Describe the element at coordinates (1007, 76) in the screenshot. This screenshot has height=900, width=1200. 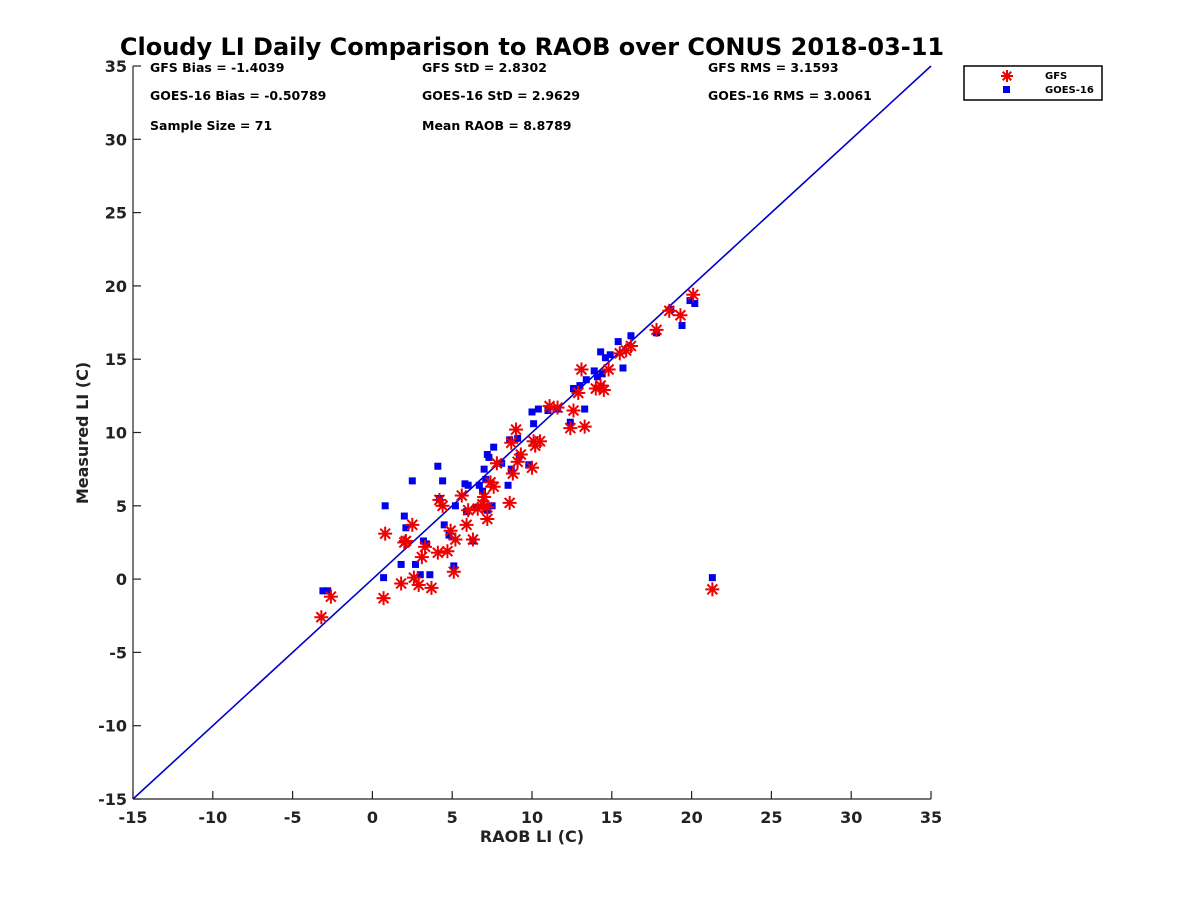
I see `legend-gfs-marker` at that location.